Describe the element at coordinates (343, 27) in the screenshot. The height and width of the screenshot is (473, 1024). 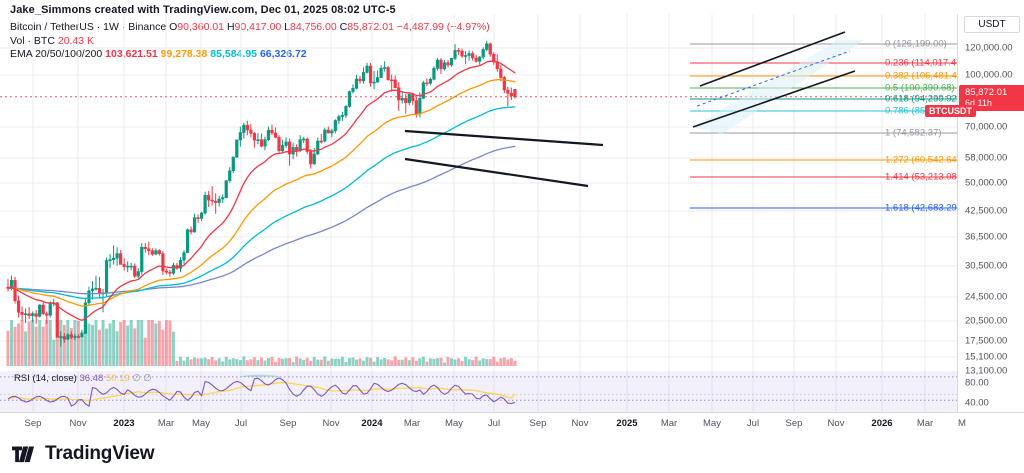
I see `legend-close-key: C` at that location.